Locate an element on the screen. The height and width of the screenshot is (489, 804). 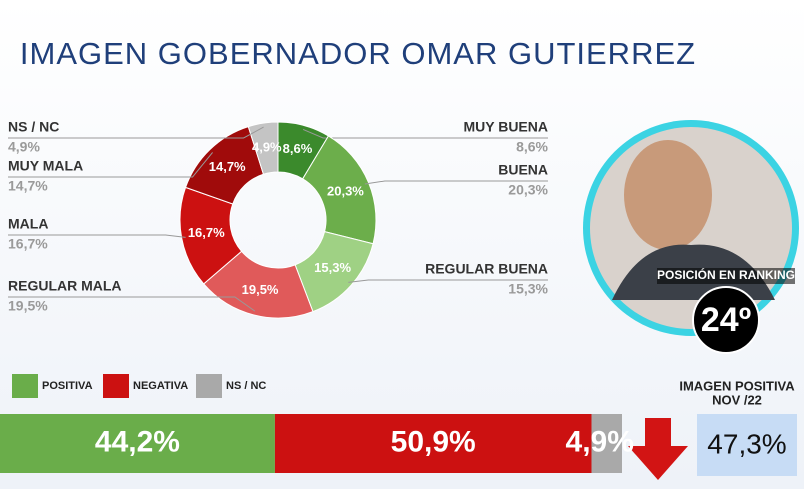
category-label: BUENA is located at coordinates (523, 170).